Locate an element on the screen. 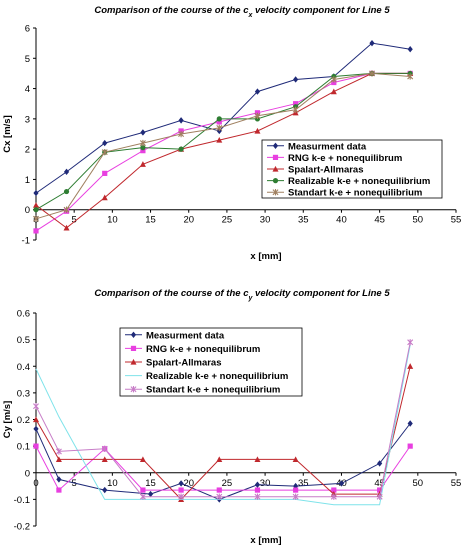  legend-label: Spalart-Allmaras is located at coordinates (184, 363).